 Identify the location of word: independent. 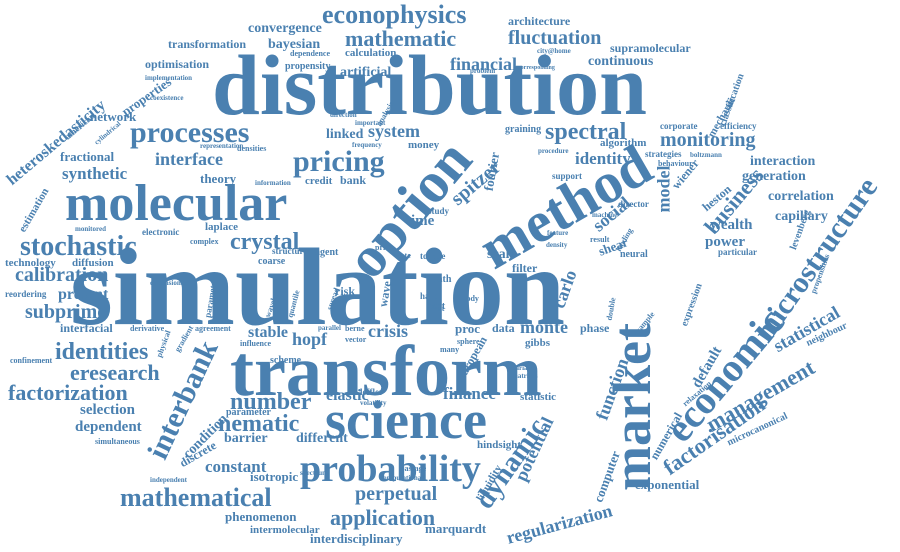
(168, 480).